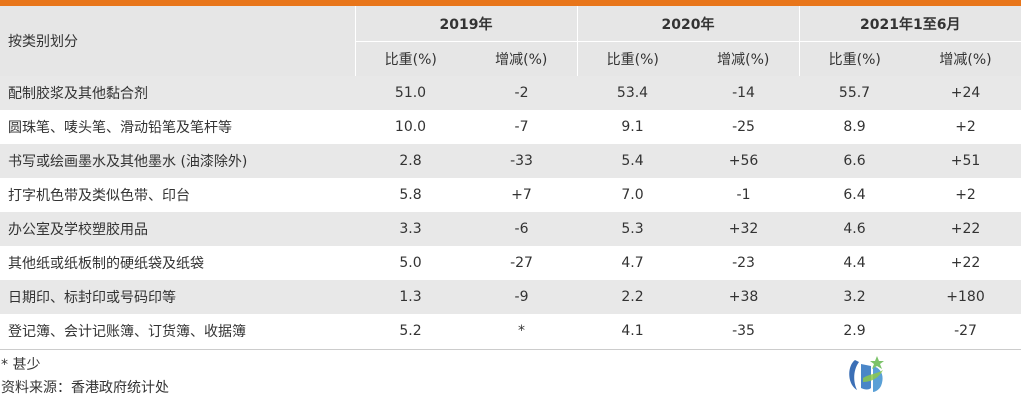 The height and width of the screenshot is (403, 1021). Describe the element at coordinates (965, 331) in the screenshot. I see `cell-change-2021h1: -27` at that location.